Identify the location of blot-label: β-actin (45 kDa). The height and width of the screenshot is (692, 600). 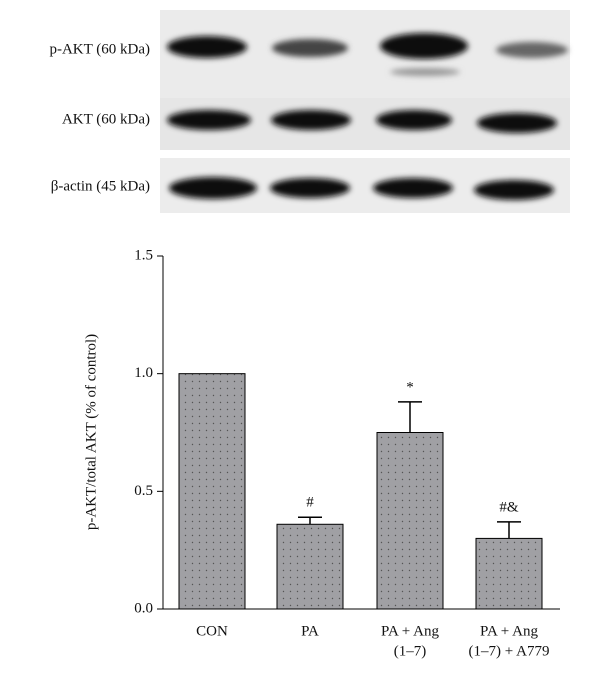
(100, 186).